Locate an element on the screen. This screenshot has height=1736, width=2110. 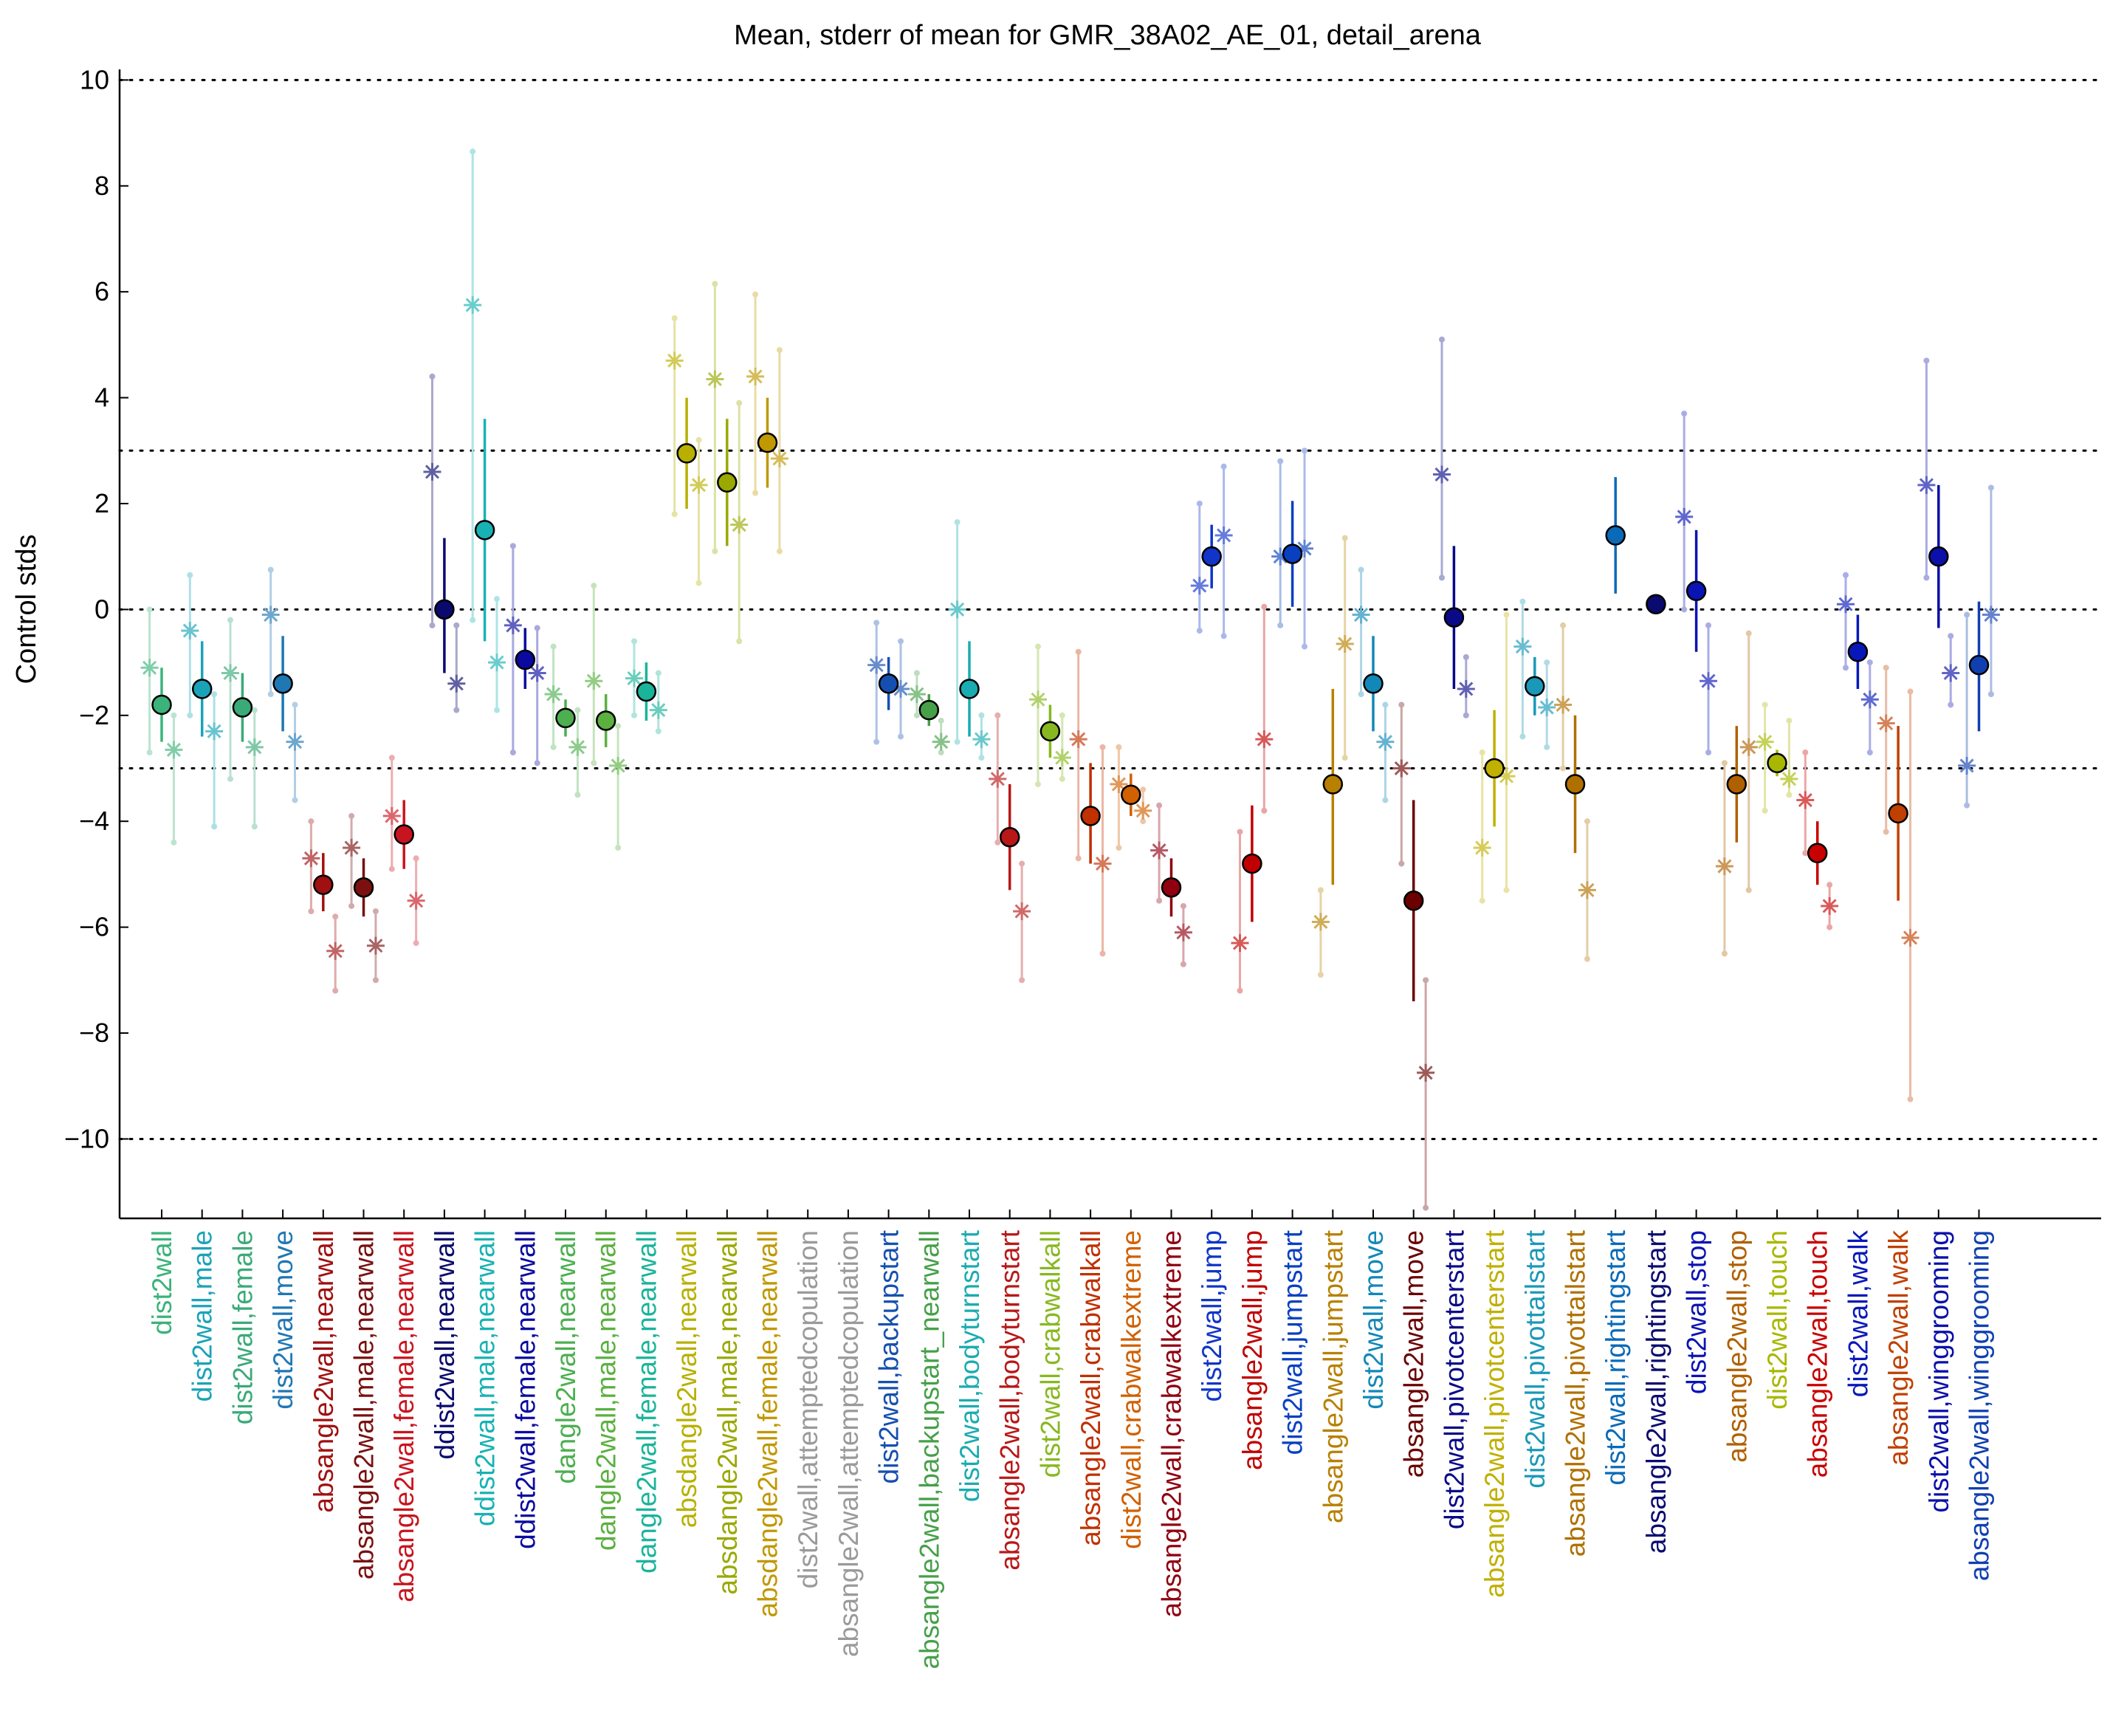
x-tick-label: dist2wall,attemptedcopulation is located at coordinates (808, 1409).